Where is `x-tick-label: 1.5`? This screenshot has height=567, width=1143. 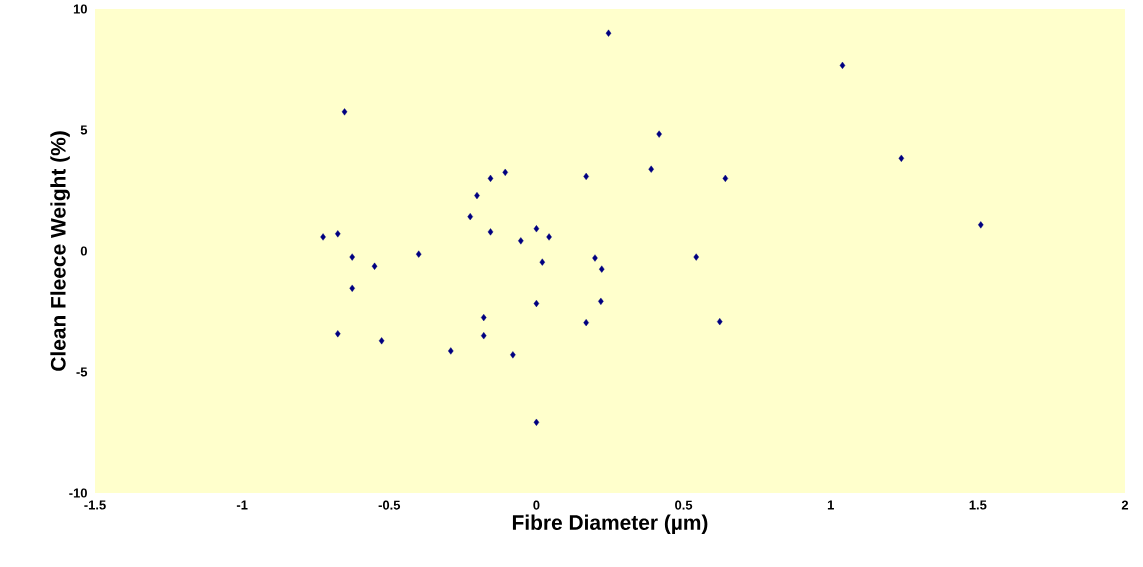 x-tick-label: 1.5 is located at coordinates (978, 505).